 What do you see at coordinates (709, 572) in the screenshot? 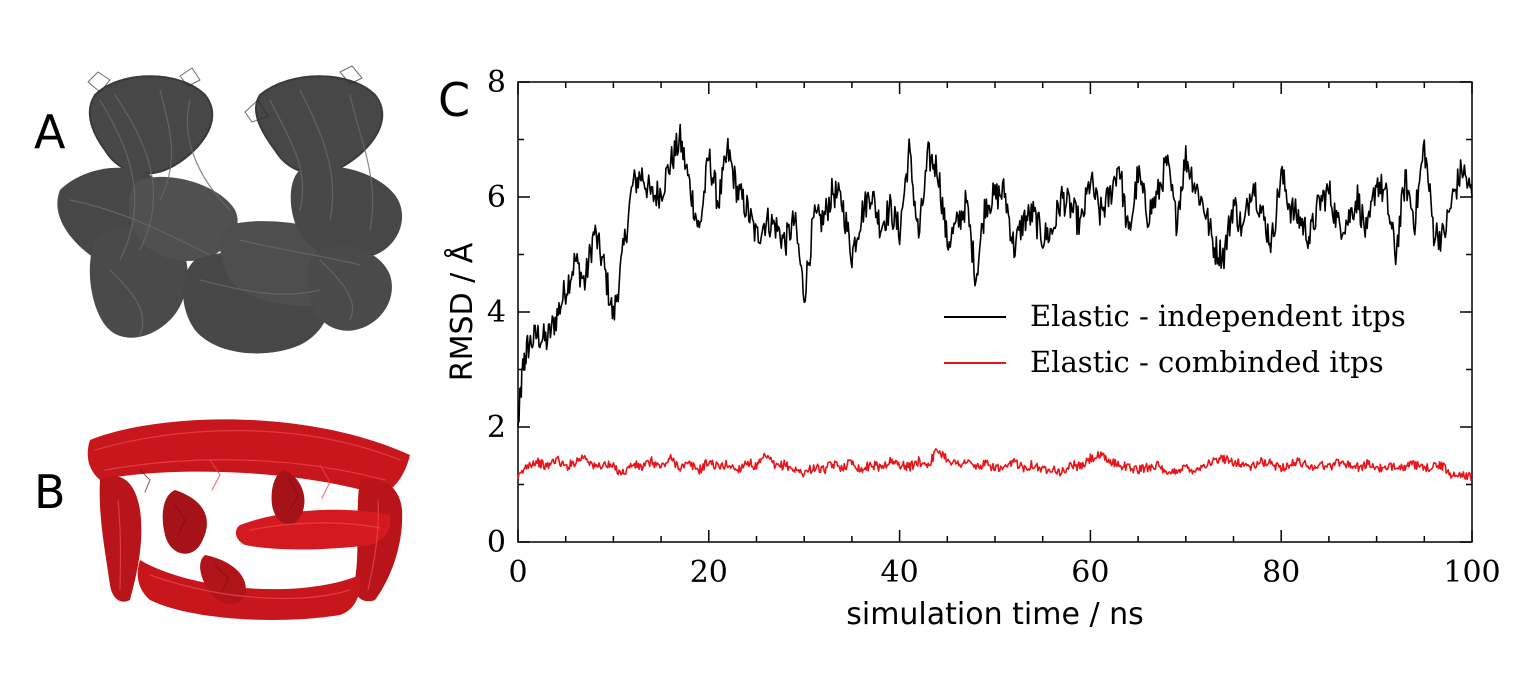
I see `x-tick-label: 20` at bounding box center [709, 572].